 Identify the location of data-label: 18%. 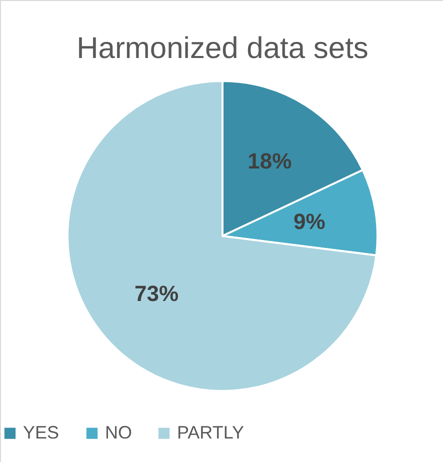
(270, 161).